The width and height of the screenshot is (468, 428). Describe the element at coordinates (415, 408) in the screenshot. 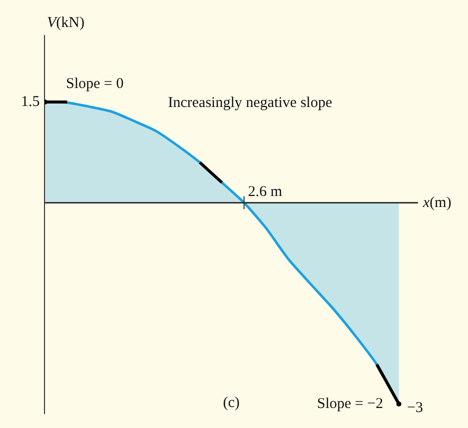

I see `annotation: −3` at that location.